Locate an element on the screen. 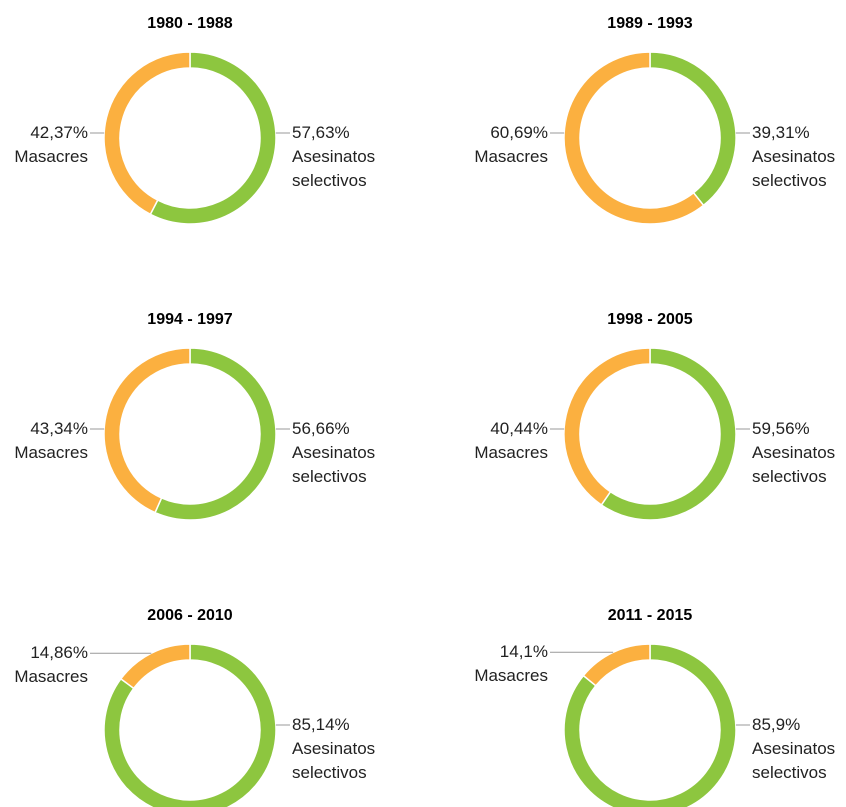  value-label: 42,37% is located at coordinates (59, 132).